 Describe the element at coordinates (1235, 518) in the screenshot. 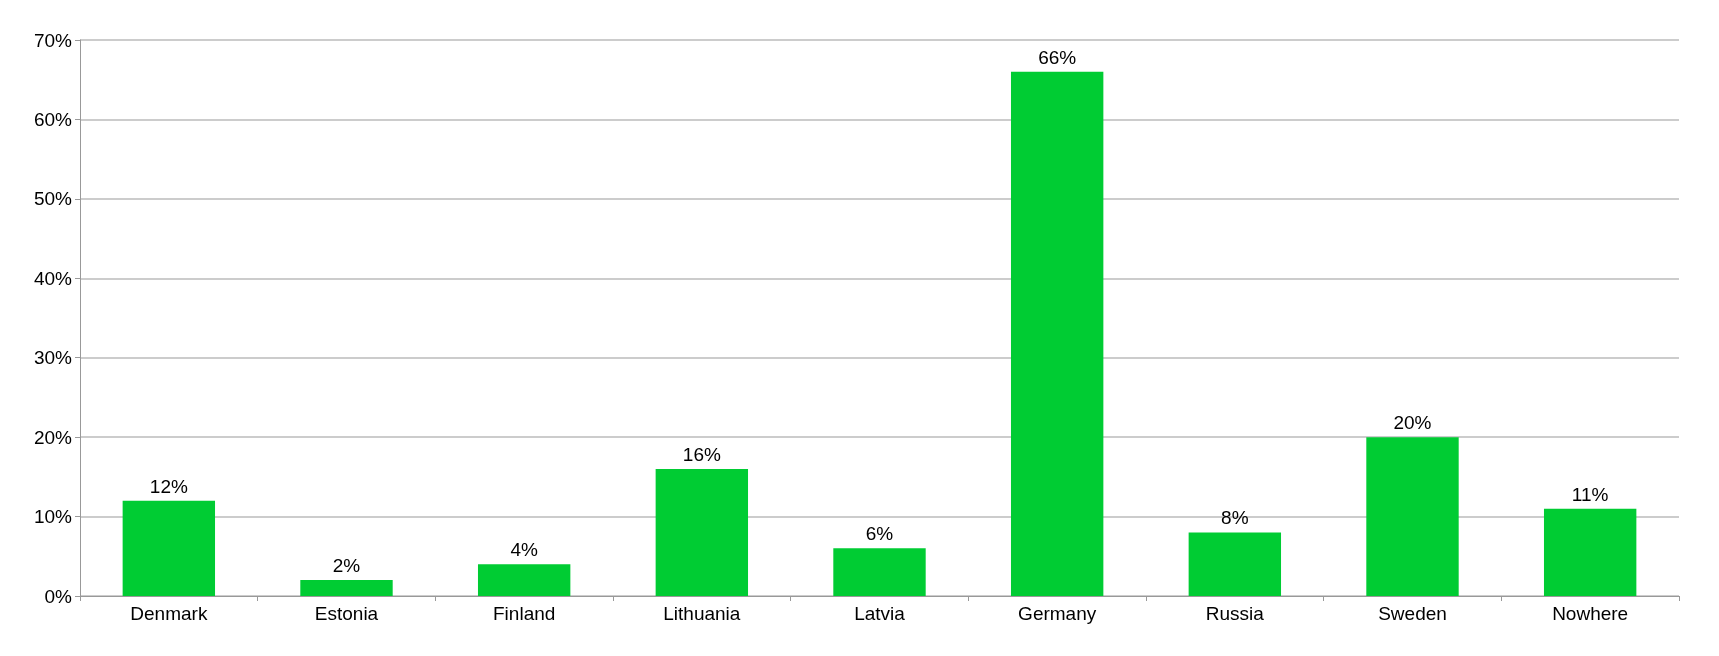

I see `data-label: 8%` at that location.